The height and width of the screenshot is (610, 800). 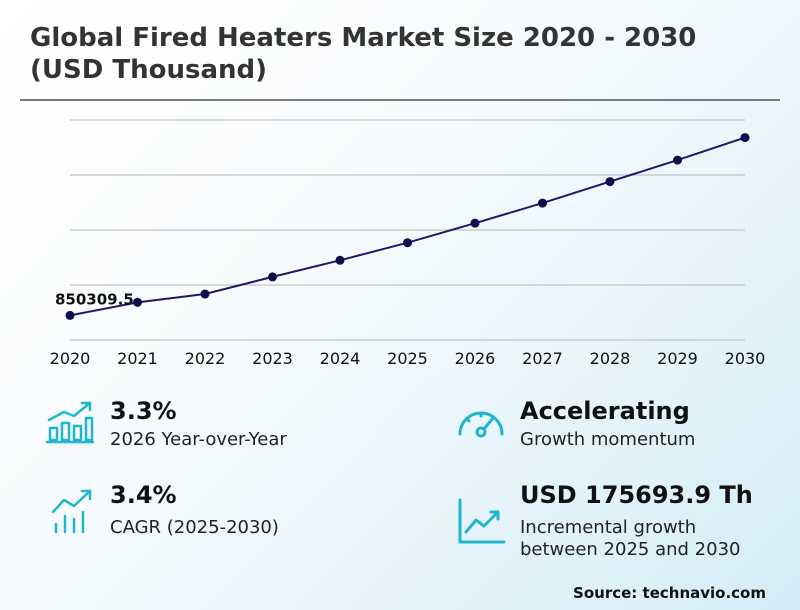 I want to click on title-divider, so click(x=400, y=100).